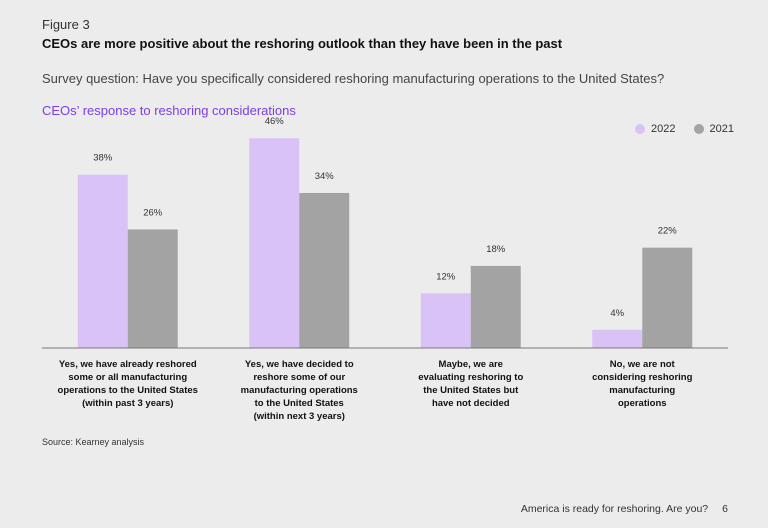  Describe the element at coordinates (663, 129) in the screenshot. I see `legend-label-2022: 2022` at that location.